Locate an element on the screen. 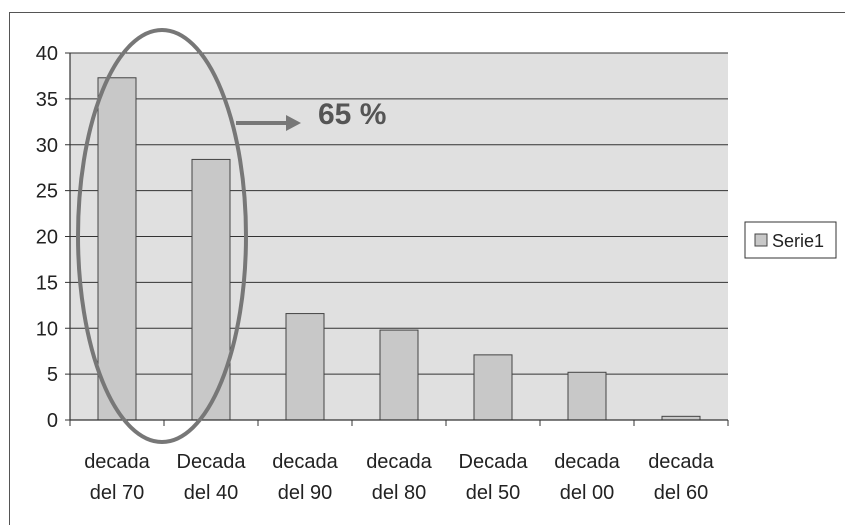 Image resolution: width=845 pixels, height=525 pixels. y-tick-label: 10 is located at coordinates (47, 329).